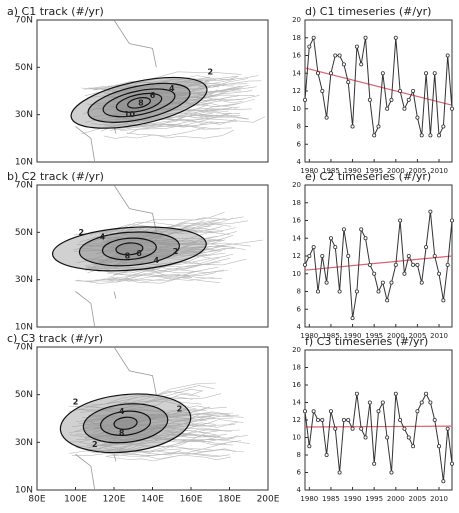 This screenshot has height=513, width=459. What do you see at coordinates (24, 348) in the screenshot?
I see `y-tick-label: 70N` at bounding box center [24, 348].